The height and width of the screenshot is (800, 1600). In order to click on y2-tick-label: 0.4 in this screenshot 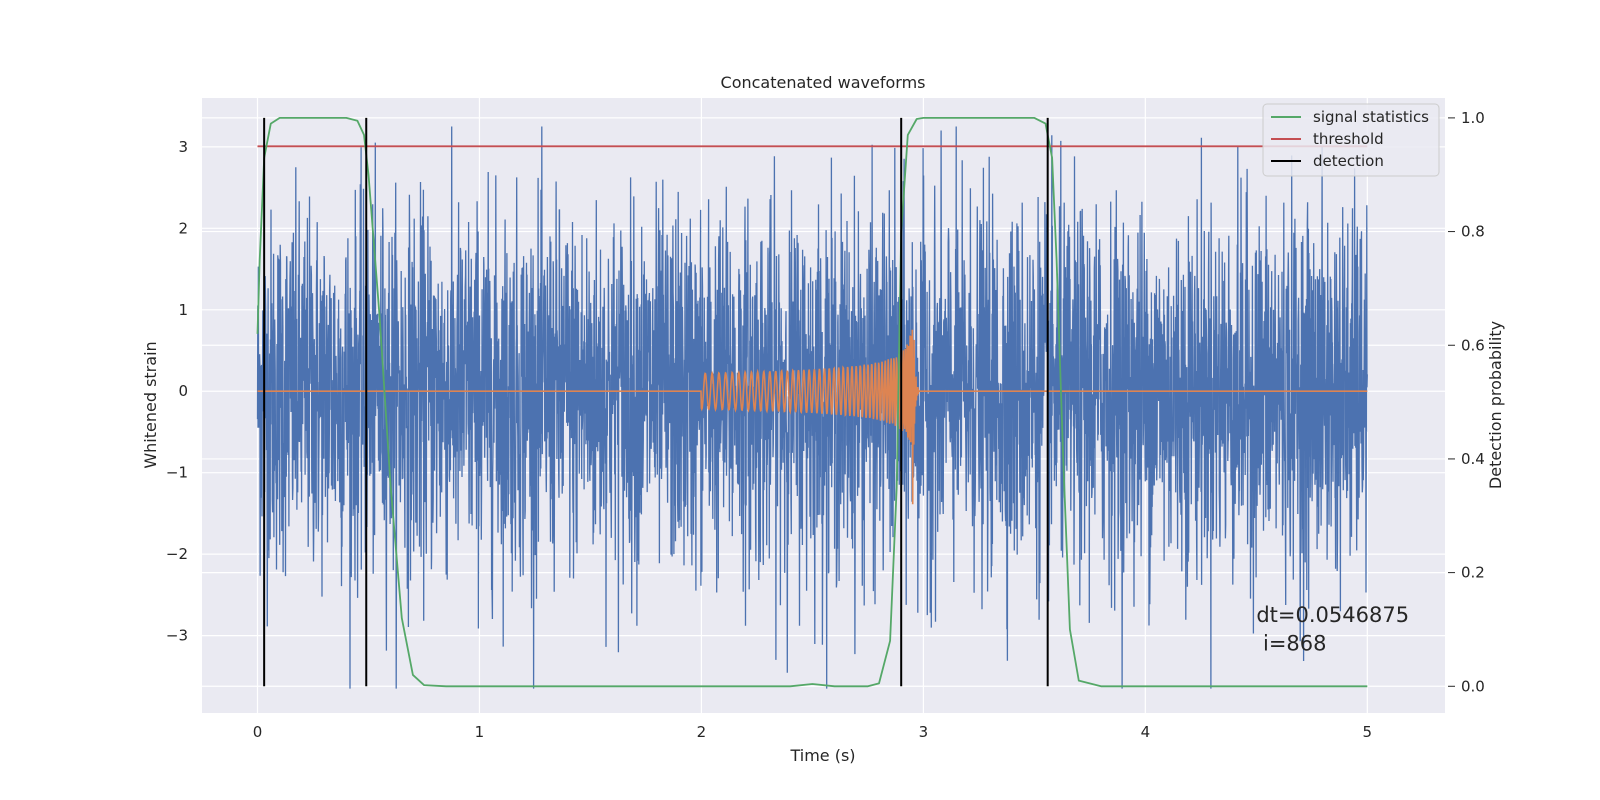, I will do `click(1473, 459)`.